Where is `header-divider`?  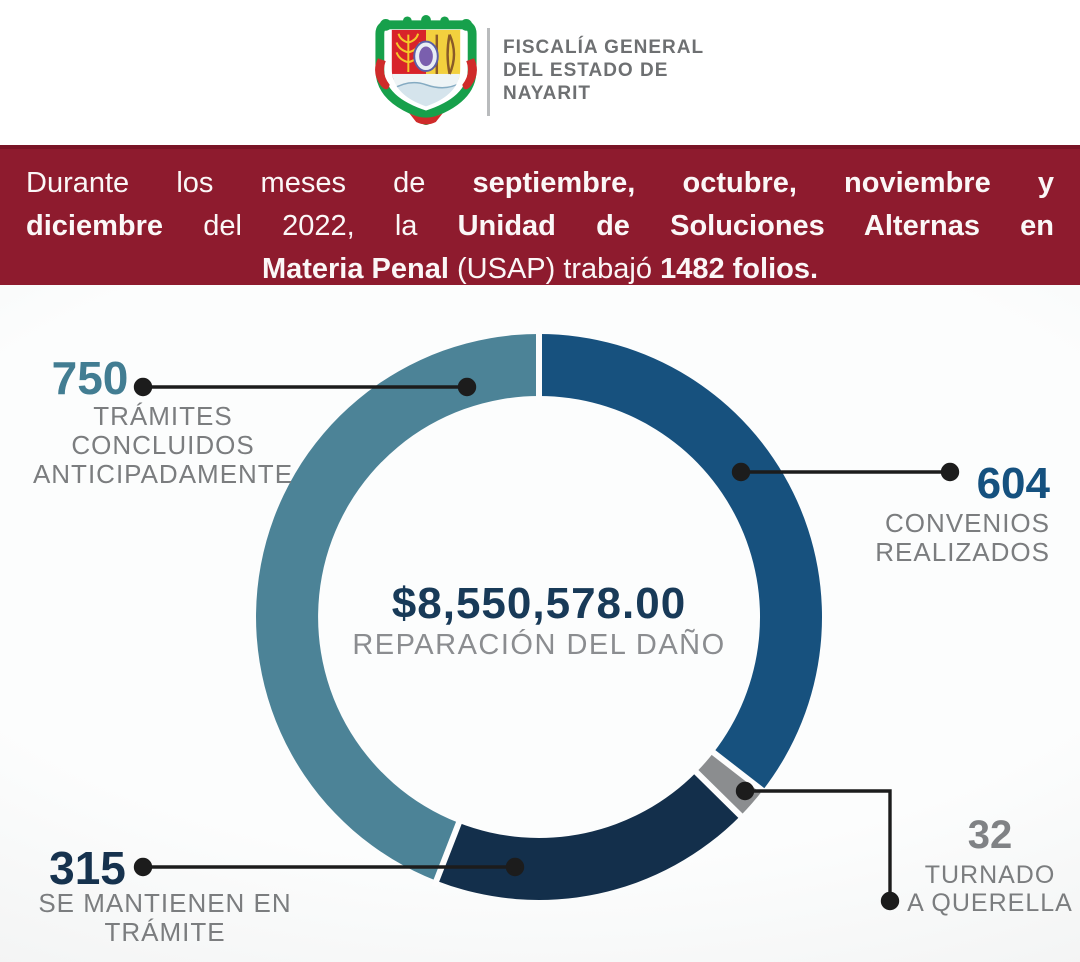 header-divider is located at coordinates (488, 72).